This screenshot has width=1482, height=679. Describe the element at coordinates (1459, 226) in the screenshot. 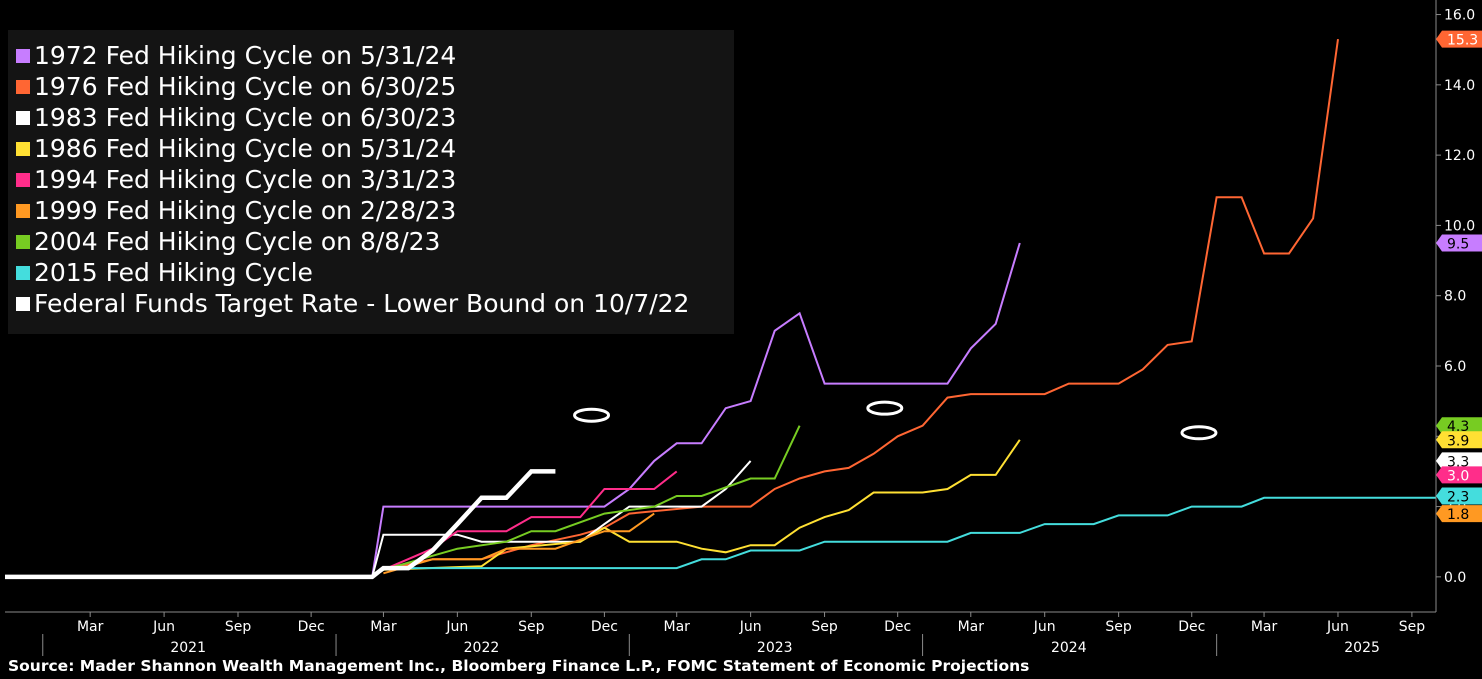

I see `y-tick-label-5: 10.0` at that location.